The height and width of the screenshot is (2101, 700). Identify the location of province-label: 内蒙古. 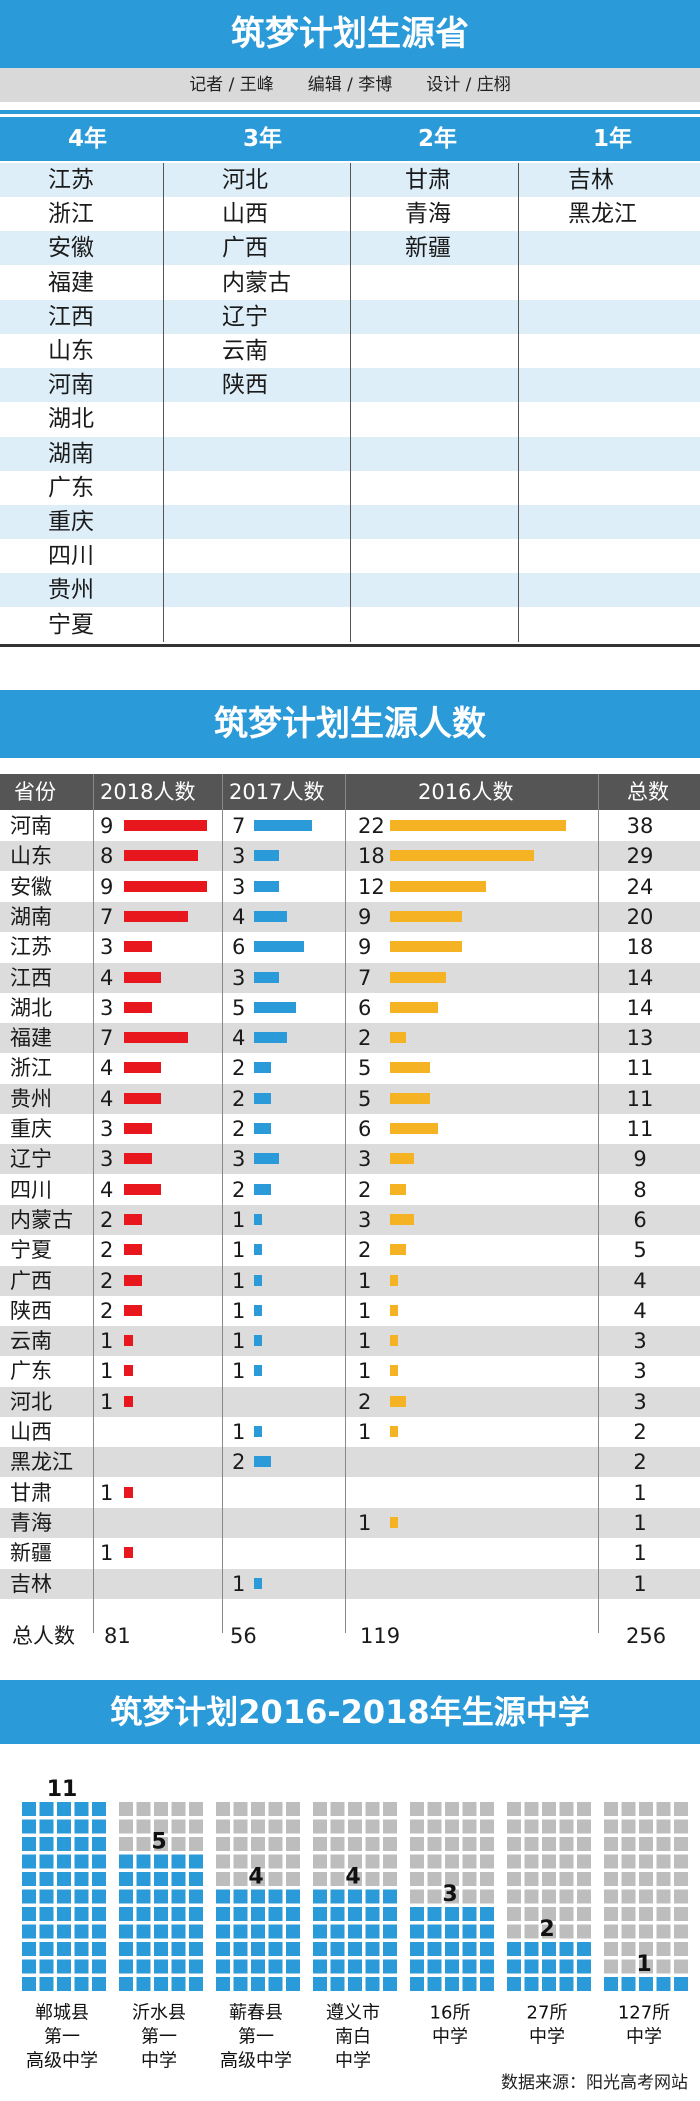
(41, 1219).